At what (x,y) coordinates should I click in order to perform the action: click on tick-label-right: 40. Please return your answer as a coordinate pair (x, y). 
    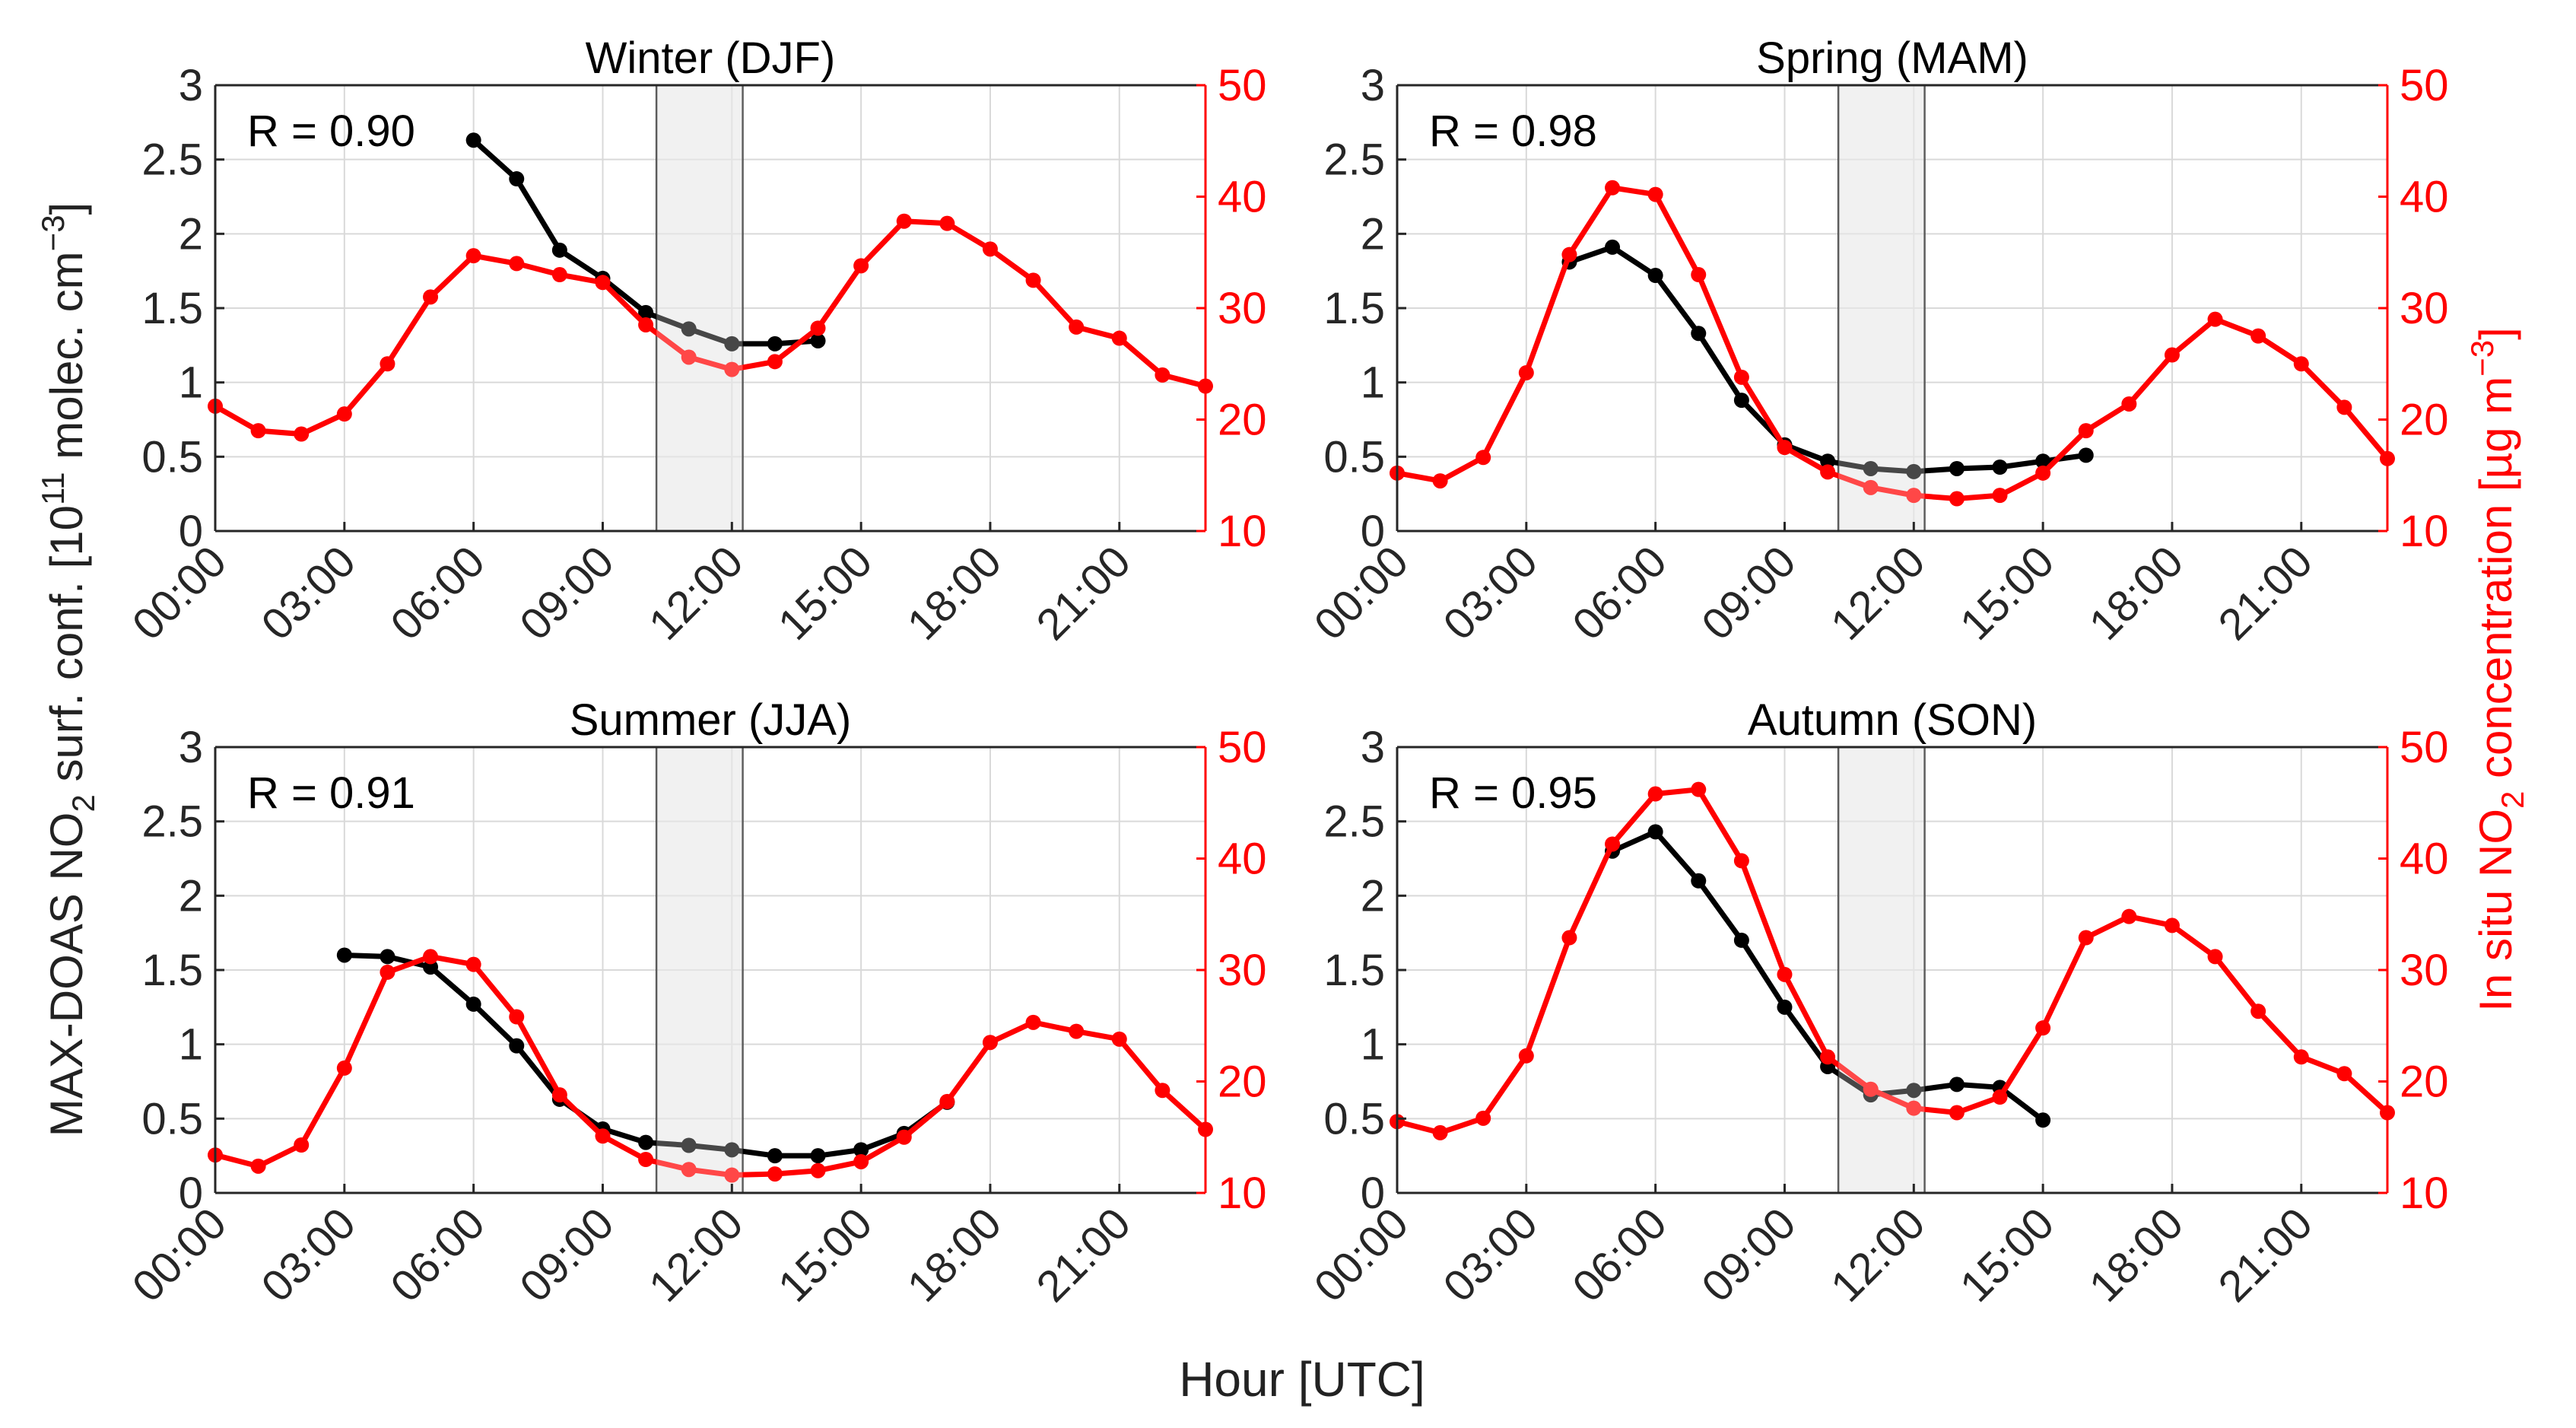
    Looking at the image, I should click on (2424, 197).